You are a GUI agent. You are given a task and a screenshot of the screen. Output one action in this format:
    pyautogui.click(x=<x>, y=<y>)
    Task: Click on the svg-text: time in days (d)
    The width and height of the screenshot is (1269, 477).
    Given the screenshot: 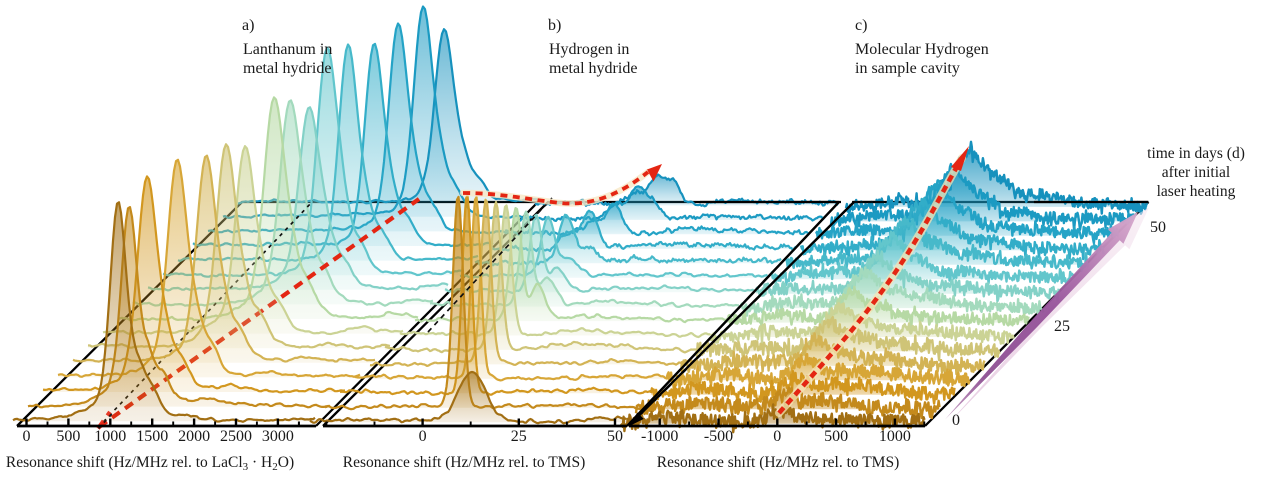 What is the action you would take?
    pyautogui.click(x=1196, y=153)
    